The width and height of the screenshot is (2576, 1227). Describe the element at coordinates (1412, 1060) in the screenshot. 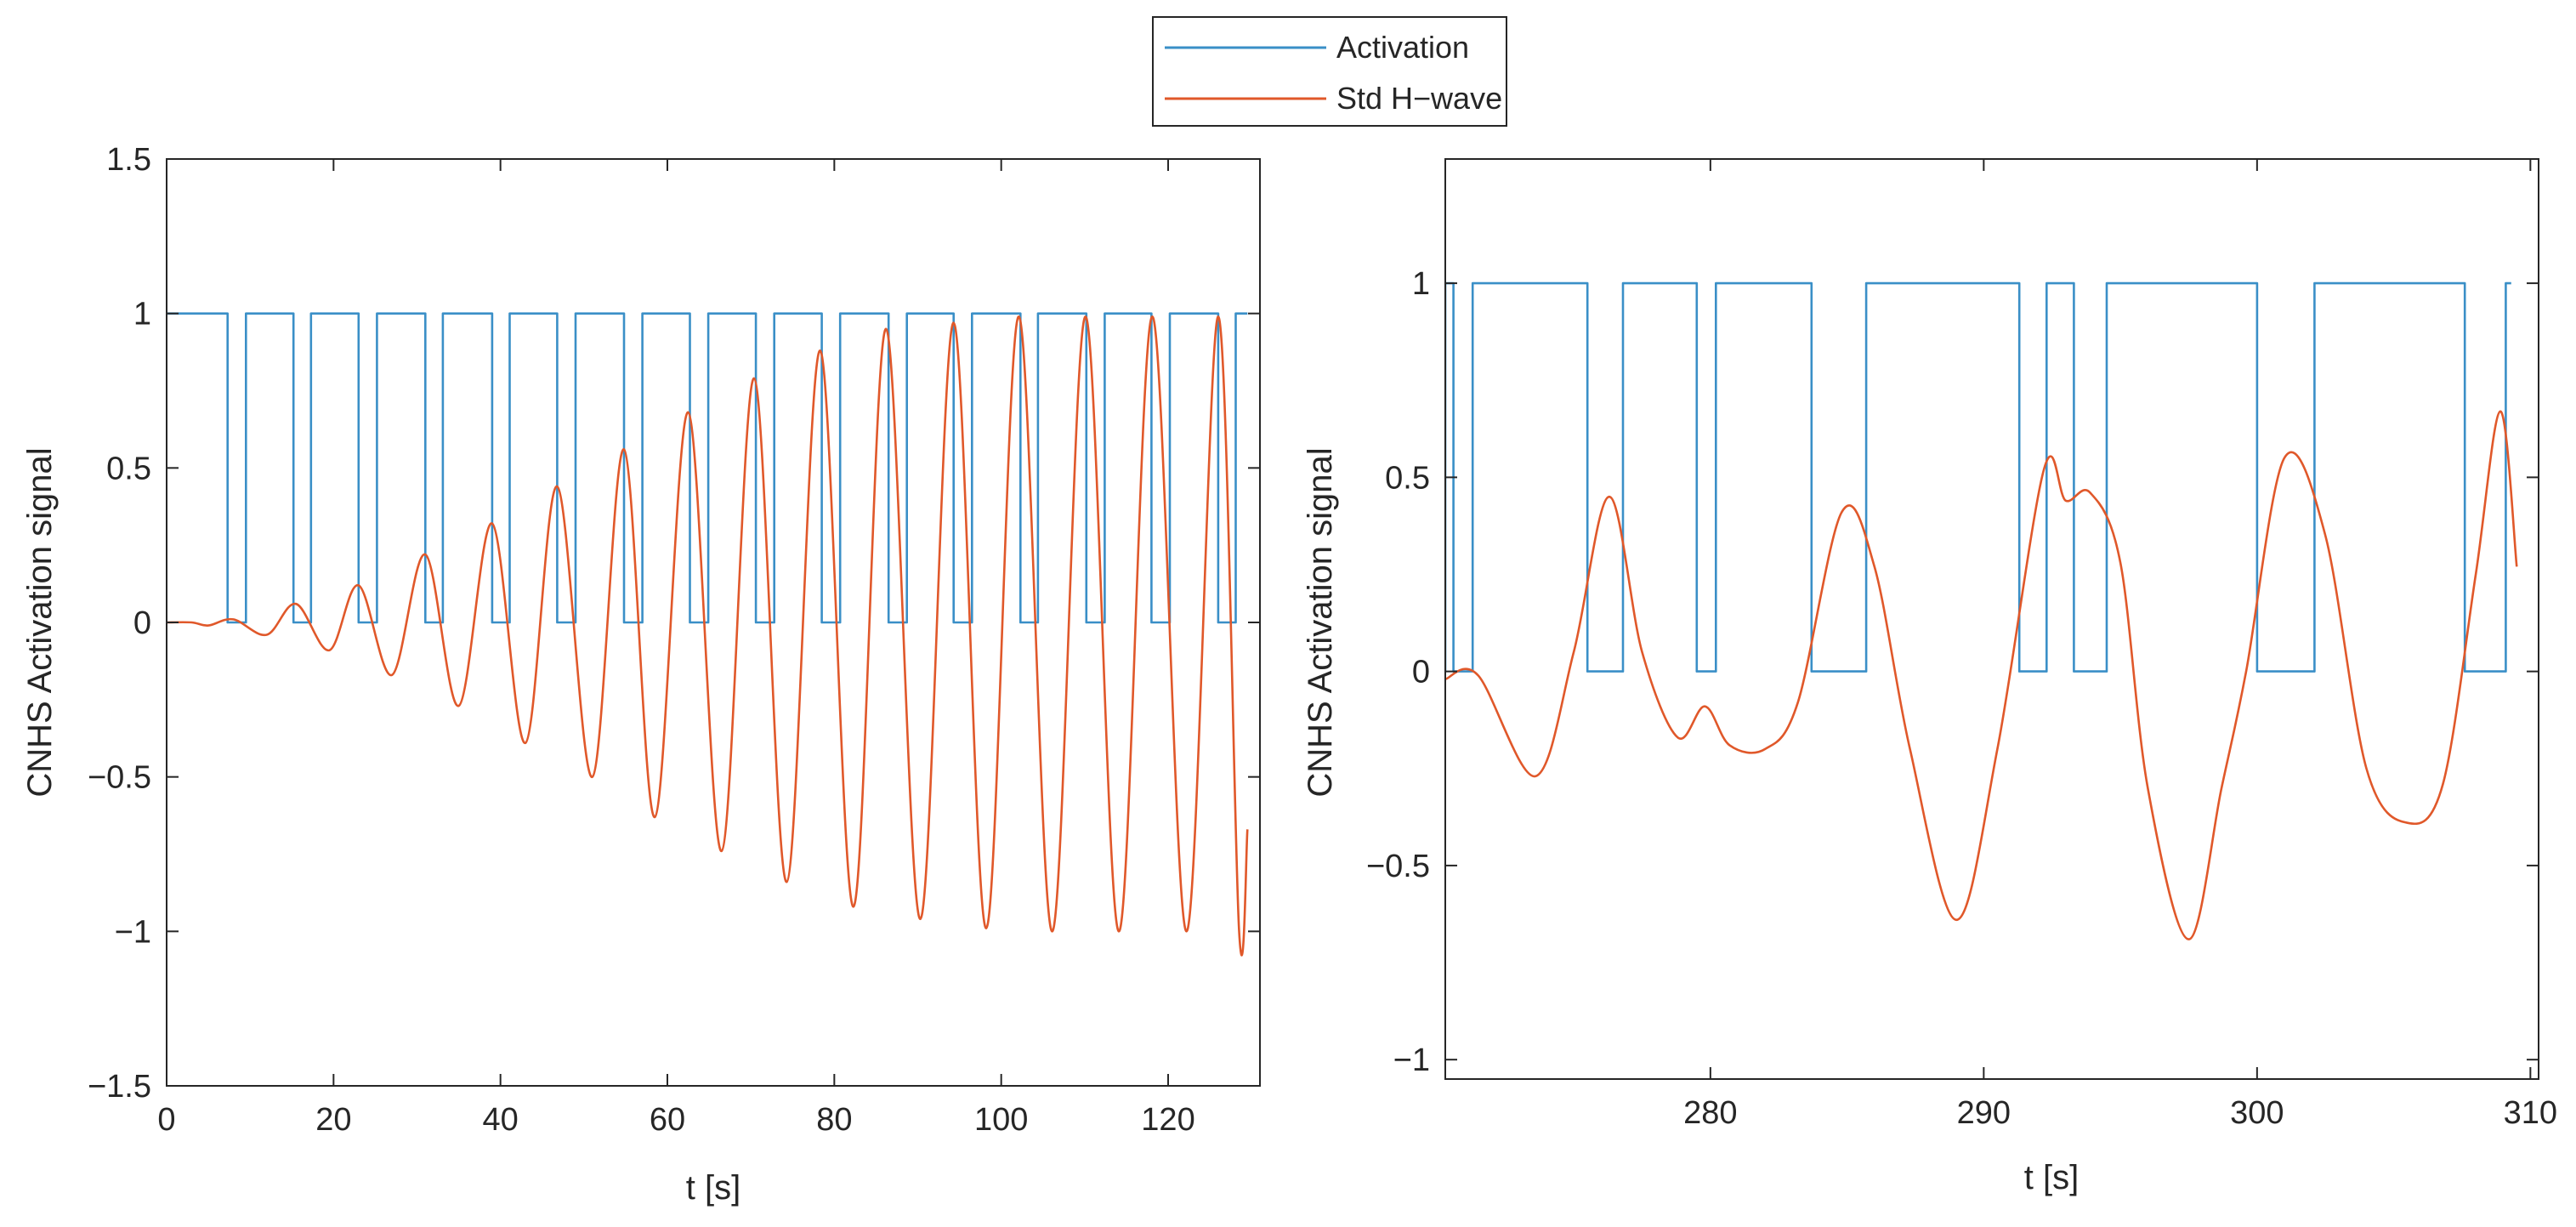

I see `right-y-tick-label: −1` at that location.